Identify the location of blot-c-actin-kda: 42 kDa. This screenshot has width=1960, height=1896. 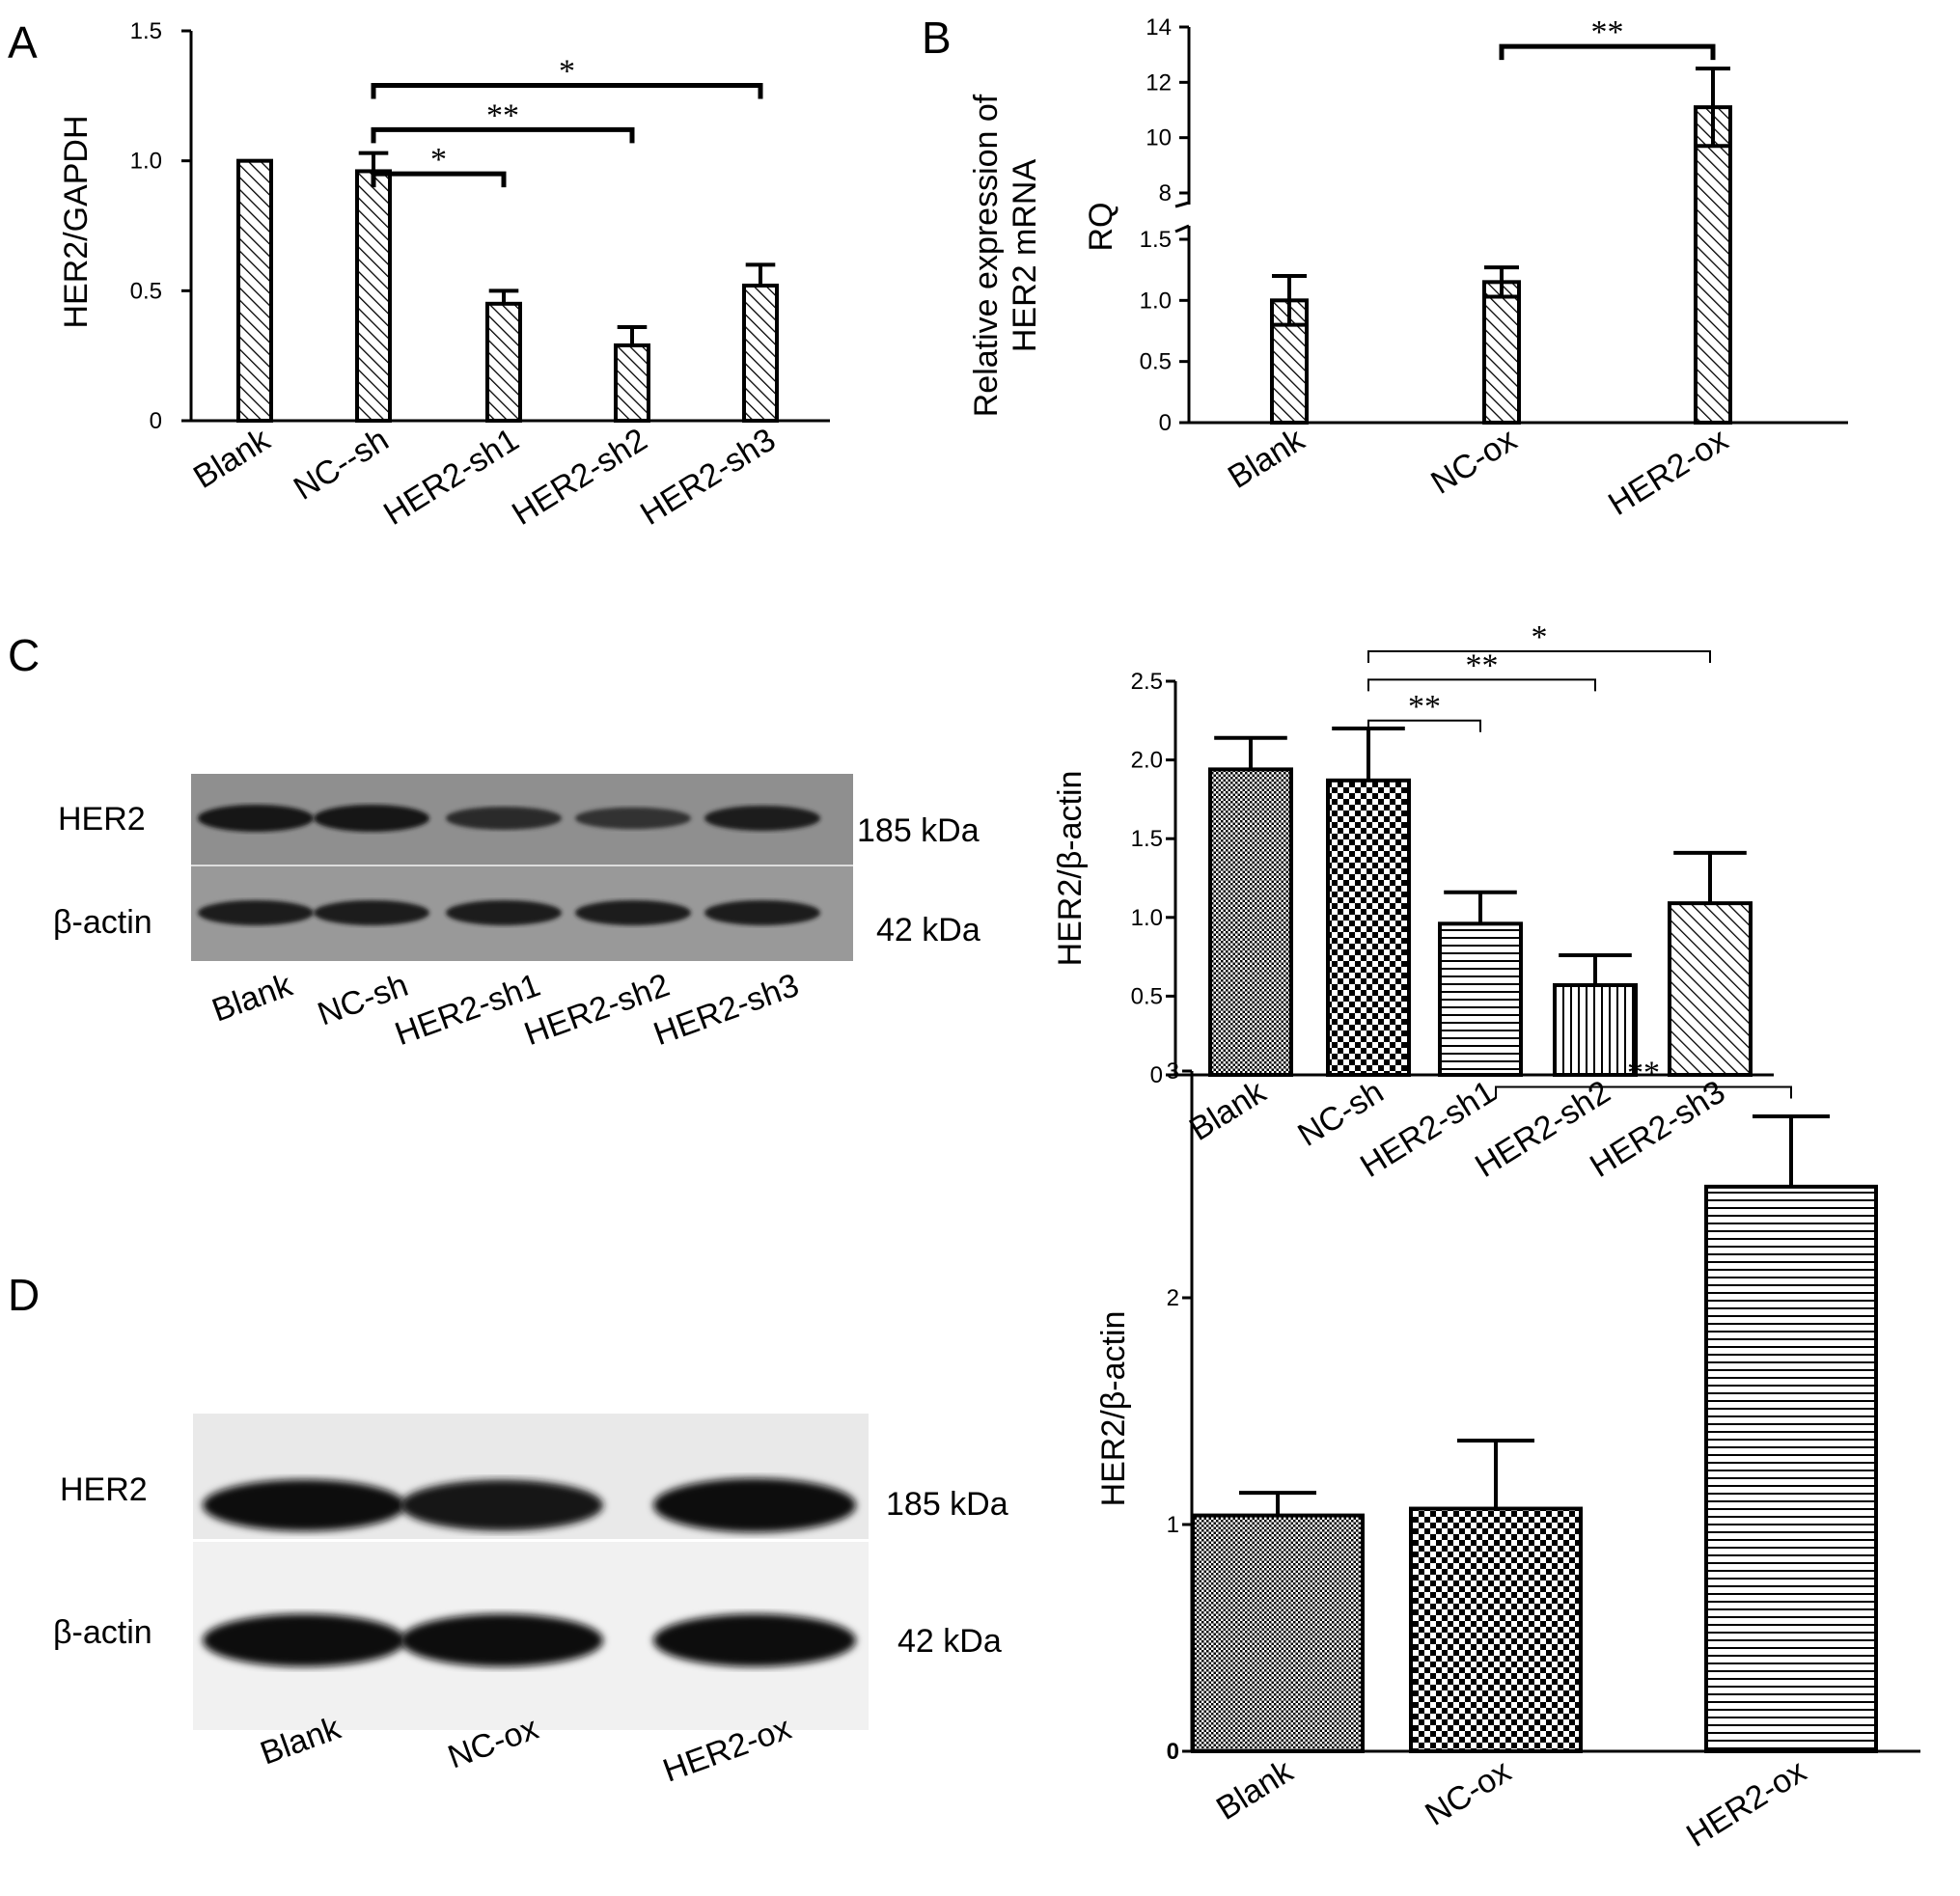
(928, 930).